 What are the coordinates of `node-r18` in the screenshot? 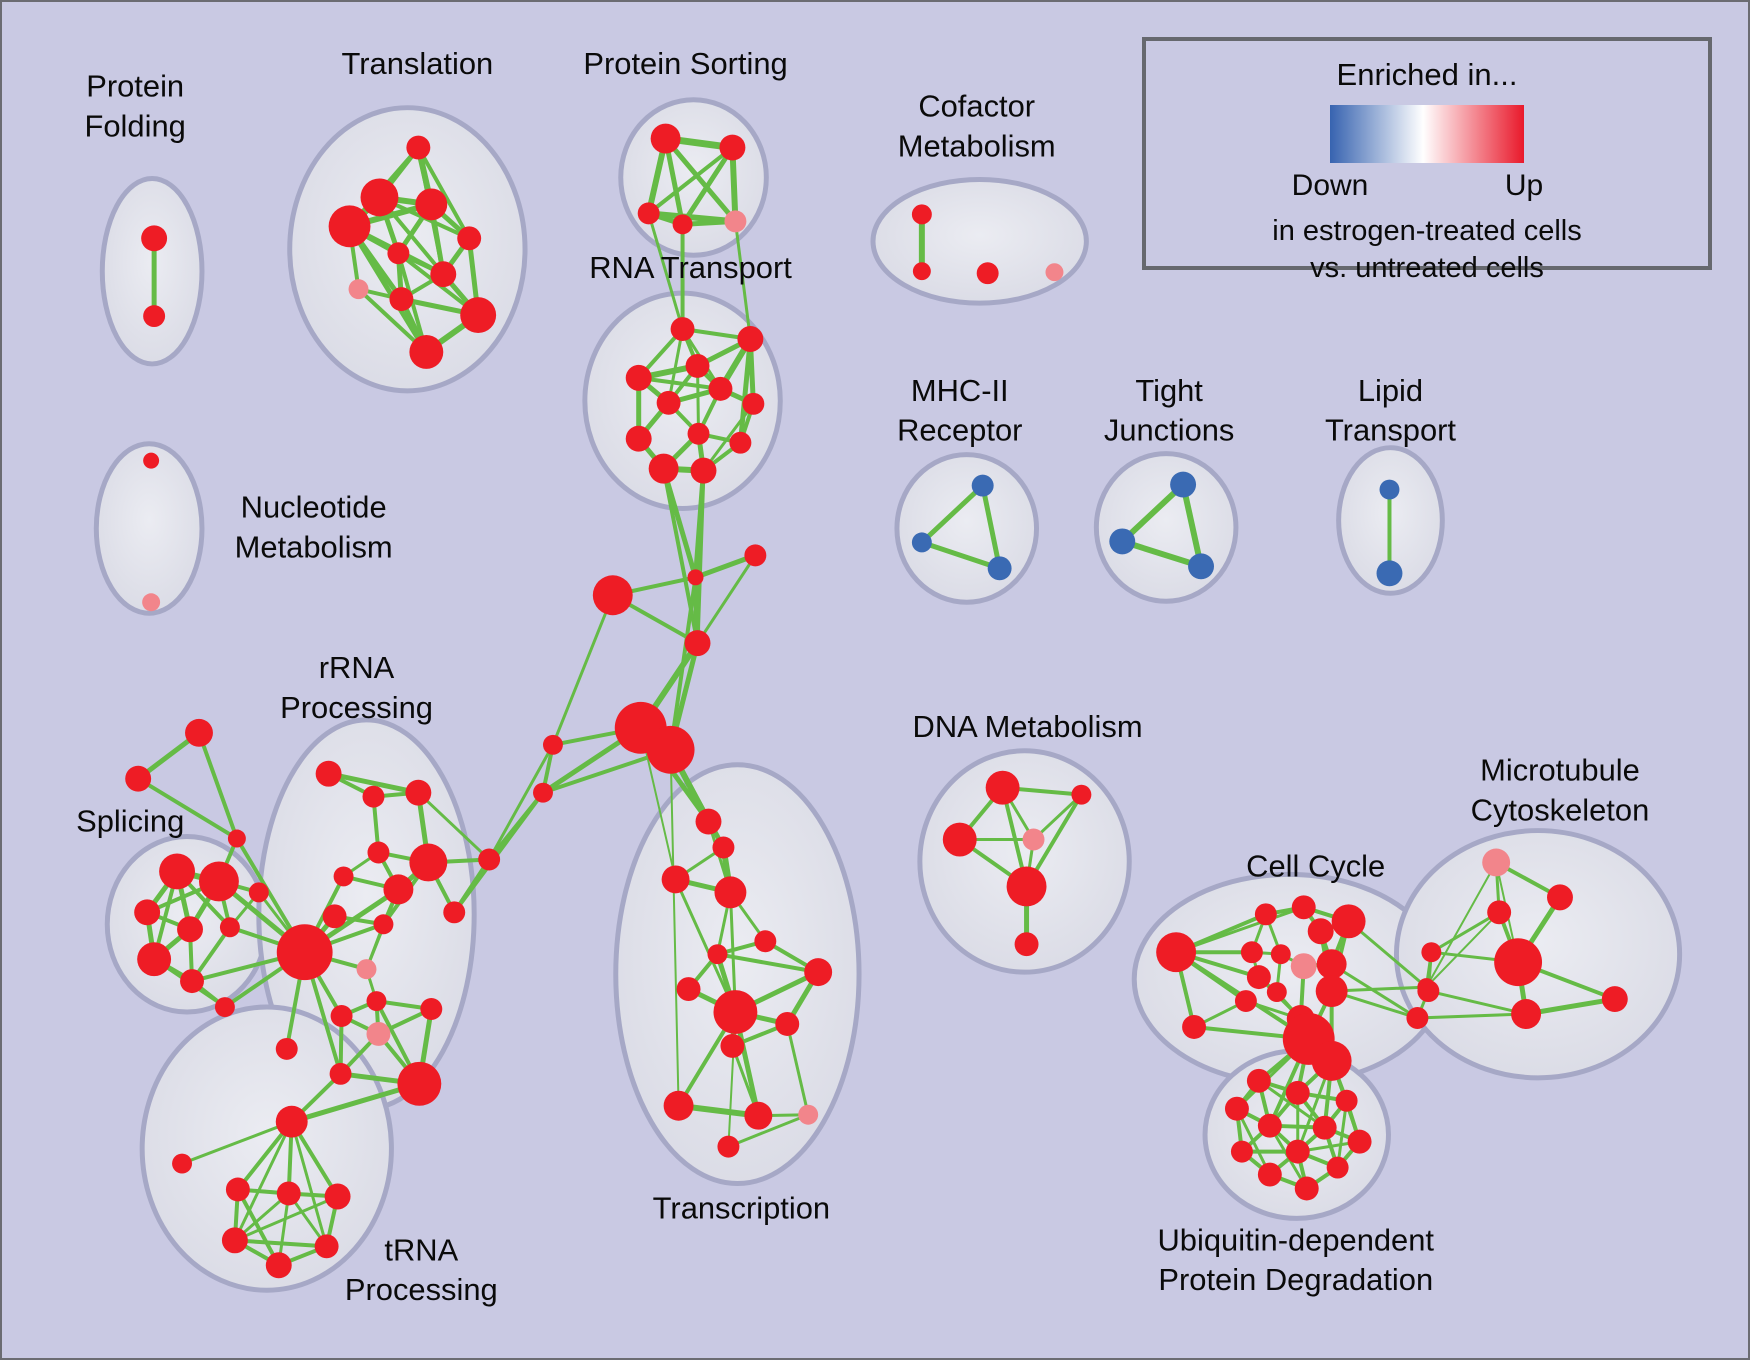 It's located at (489, 859).